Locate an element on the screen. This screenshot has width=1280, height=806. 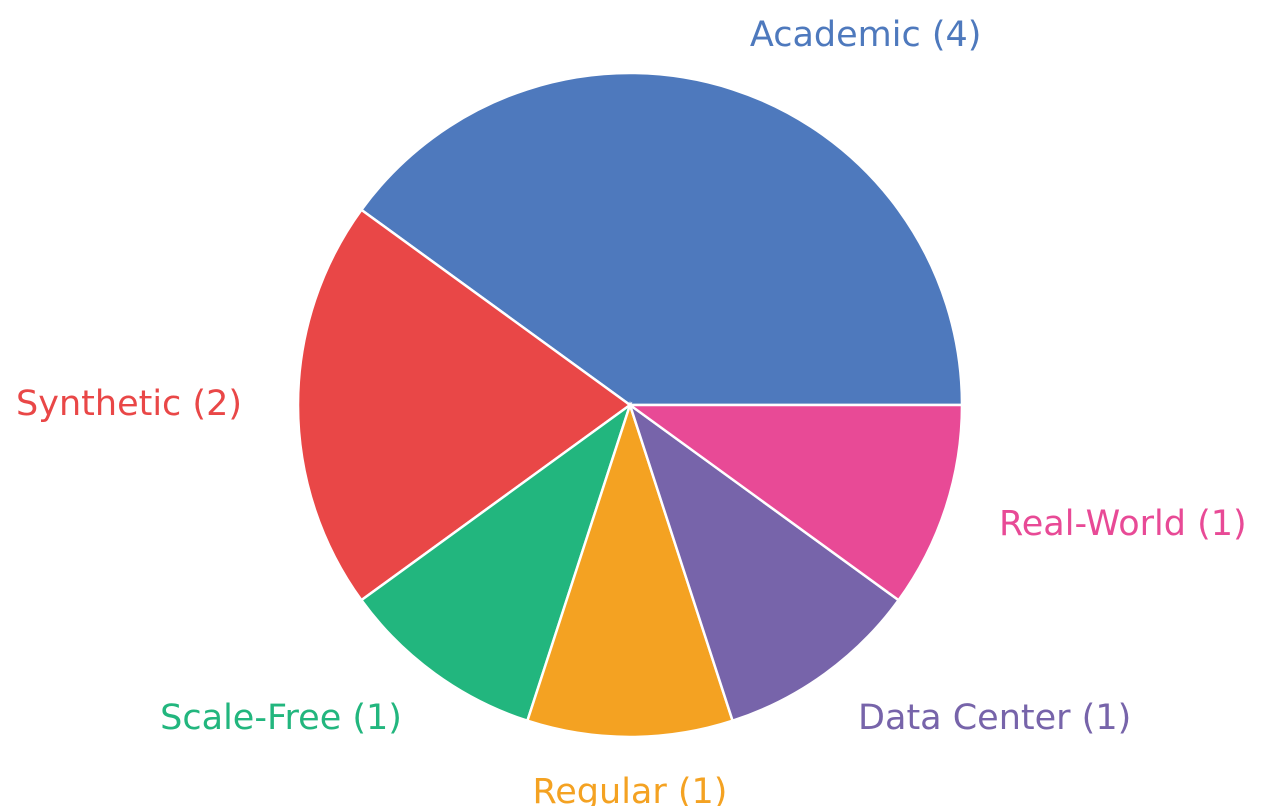
slice-label: Regular (1) is located at coordinates (630, 789).